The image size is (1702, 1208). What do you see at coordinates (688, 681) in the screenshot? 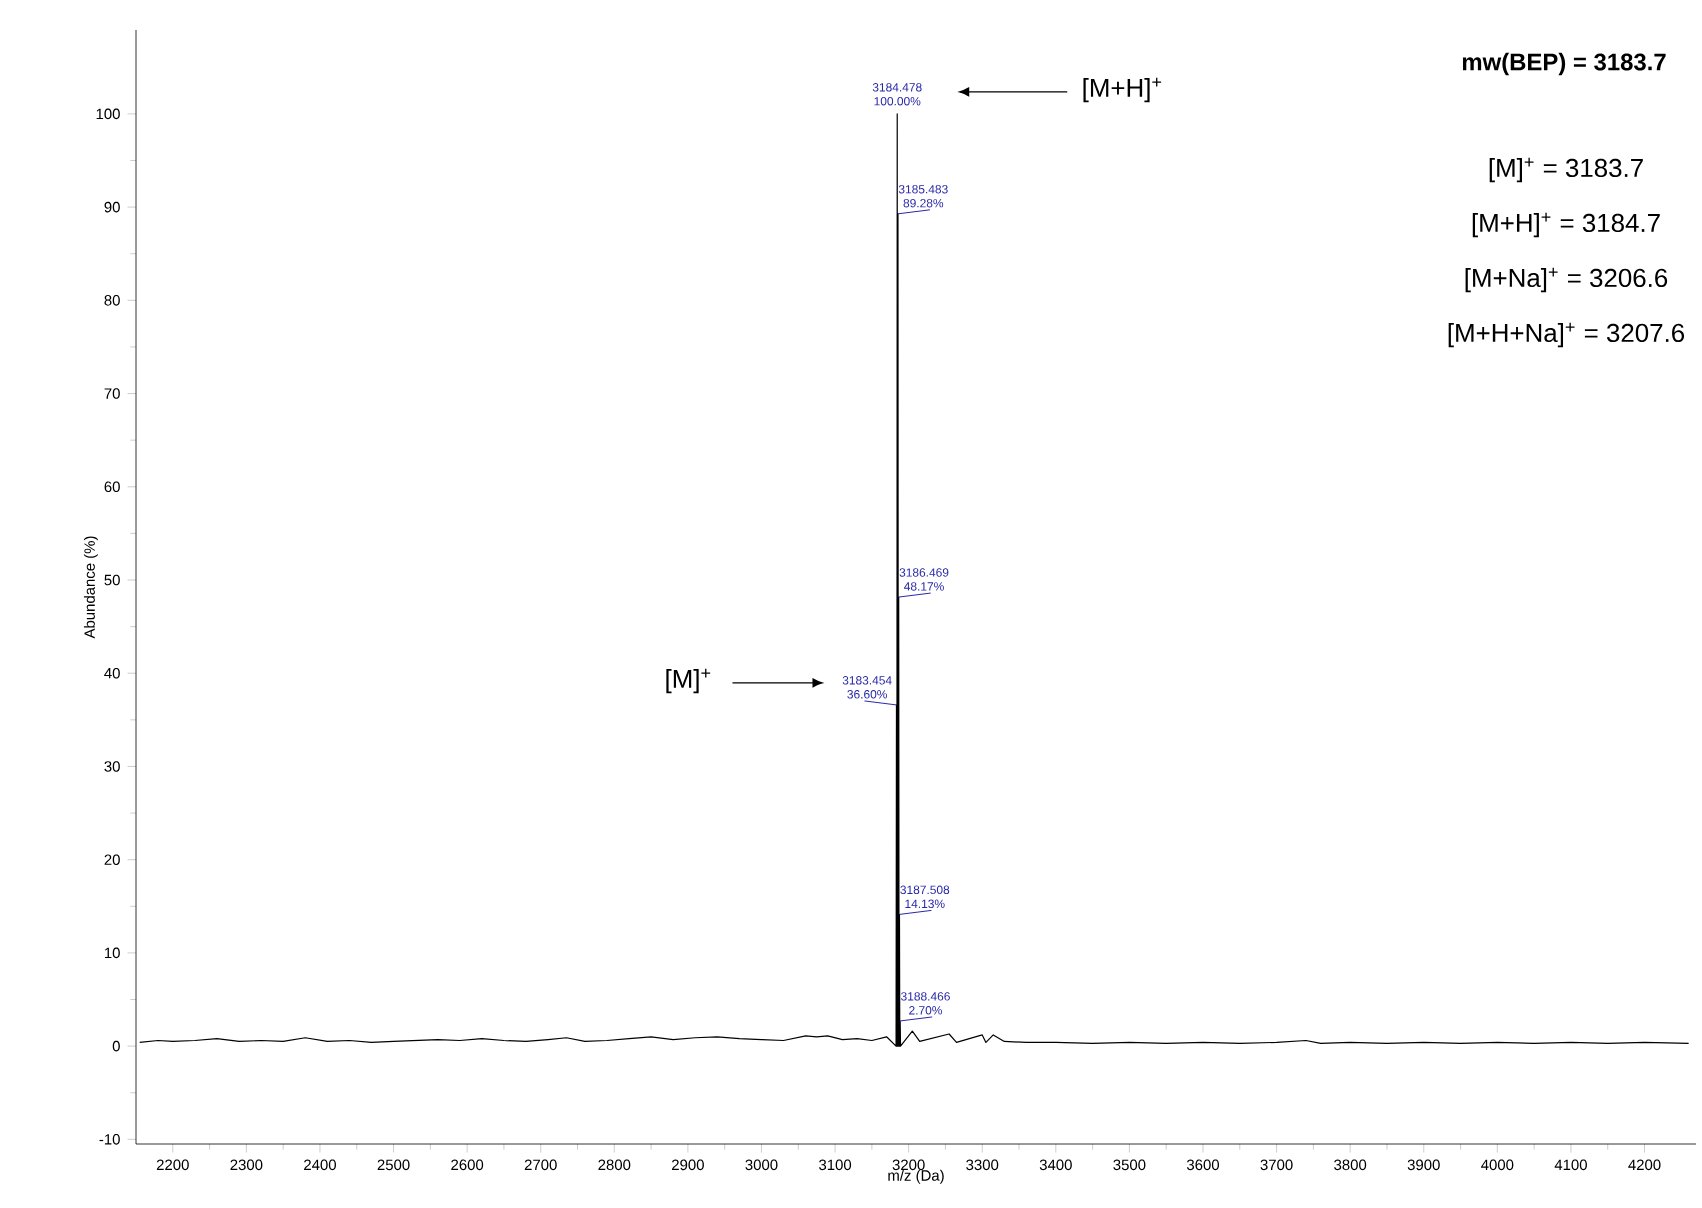
I see `annotation: [M]$^{+}$` at bounding box center [688, 681].